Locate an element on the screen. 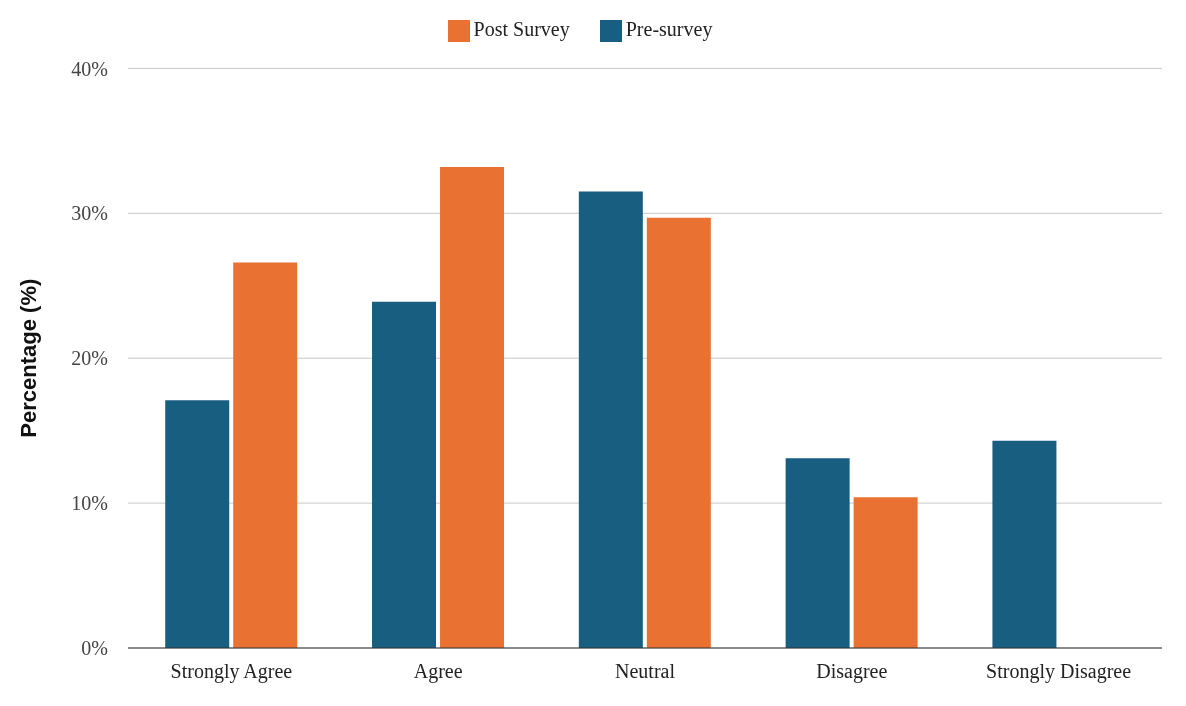  y-tick-label: 20% is located at coordinates (89, 358).